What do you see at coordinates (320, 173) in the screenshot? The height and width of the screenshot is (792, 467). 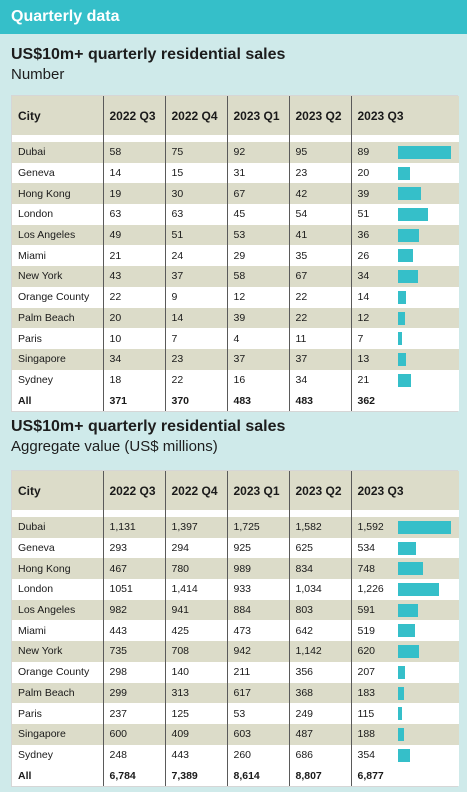 I see `value-cell: 23` at bounding box center [320, 173].